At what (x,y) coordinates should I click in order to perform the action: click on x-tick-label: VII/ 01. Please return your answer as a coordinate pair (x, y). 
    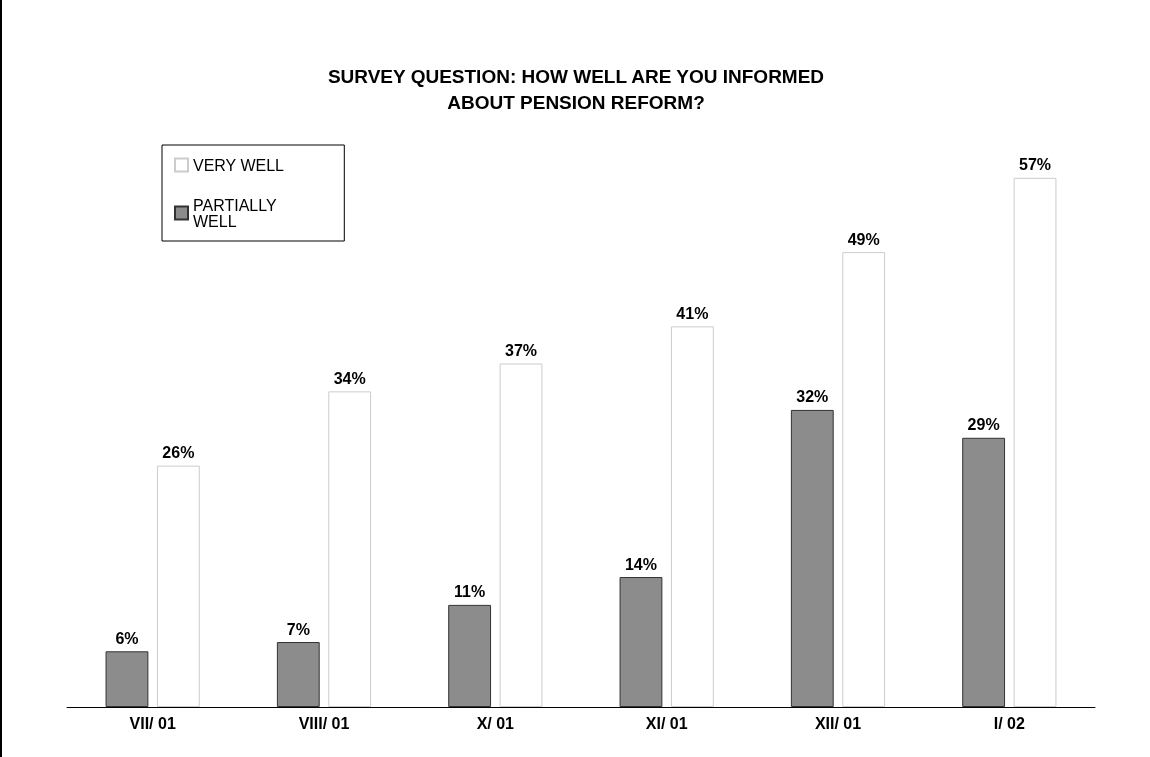
    Looking at the image, I should click on (152, 723).